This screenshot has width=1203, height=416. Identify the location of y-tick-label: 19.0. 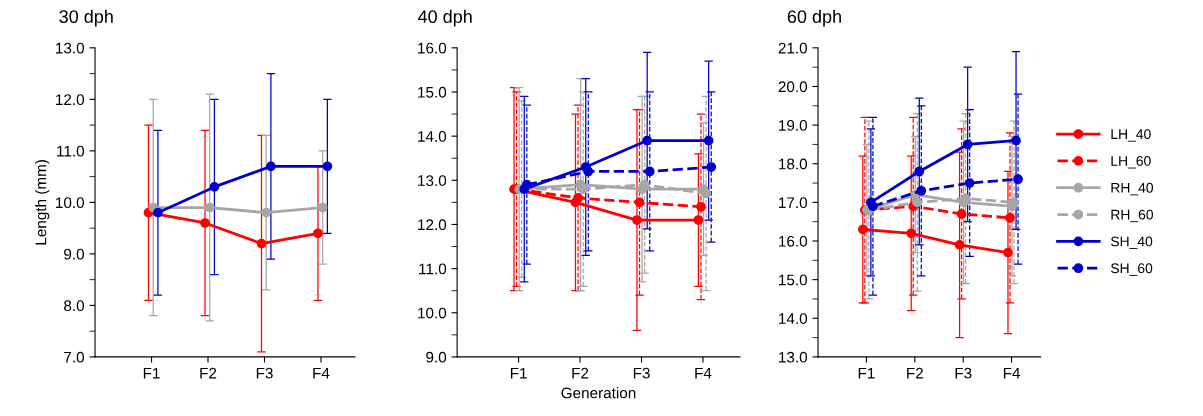
(793, 125).